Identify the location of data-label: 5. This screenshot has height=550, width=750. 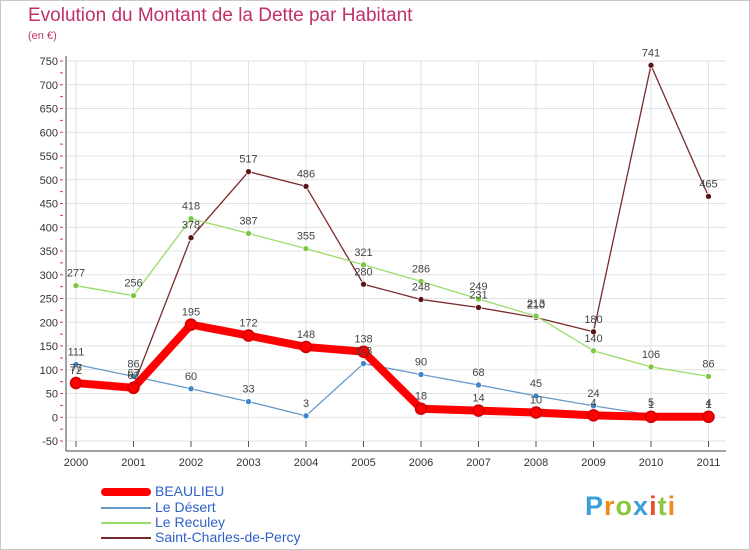
(651, 403).